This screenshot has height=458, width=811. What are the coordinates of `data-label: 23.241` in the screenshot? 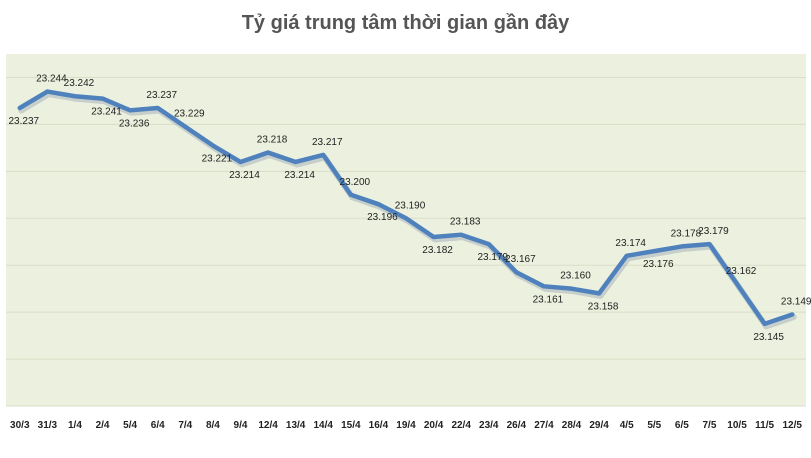 It's located at (106, 112).